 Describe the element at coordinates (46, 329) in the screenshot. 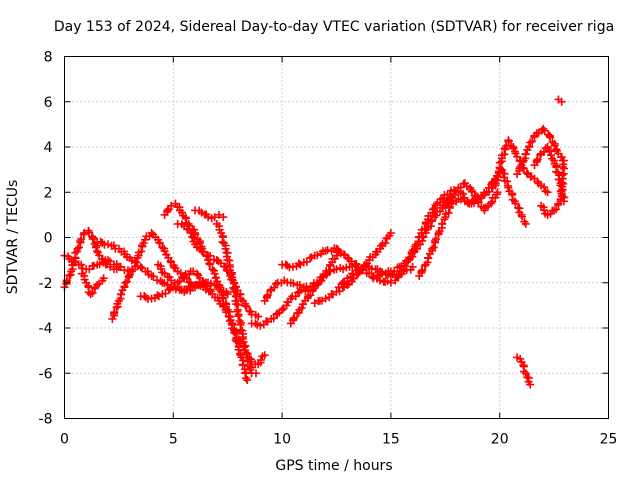

I see `y-tick-label: -4` at that location.